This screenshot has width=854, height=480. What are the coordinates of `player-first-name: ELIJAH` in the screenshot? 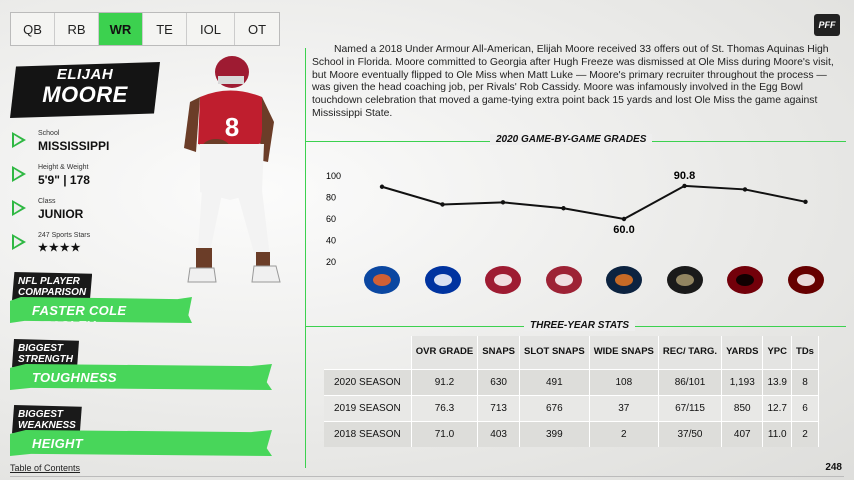 It's located at (85, 74).